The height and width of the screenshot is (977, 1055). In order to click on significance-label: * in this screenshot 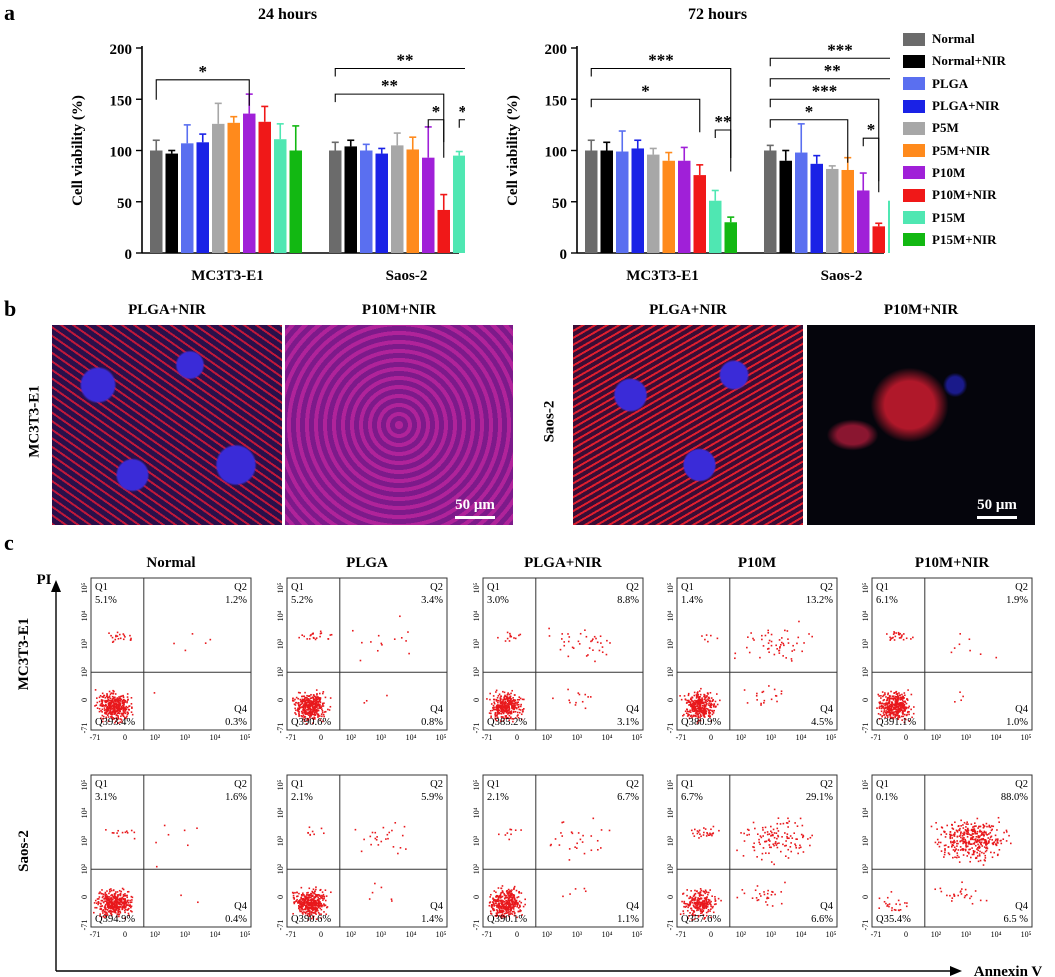, I will do `click(436, 111)`.